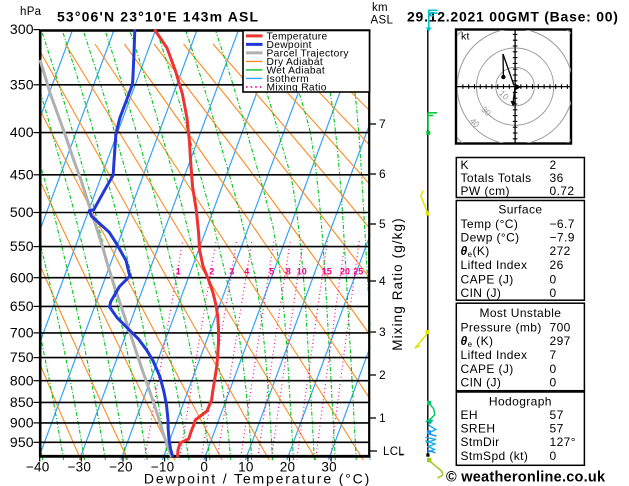  Describe the element at coordinates (22, 29) in the screenshot. I see `svg-text: 300` at that location.